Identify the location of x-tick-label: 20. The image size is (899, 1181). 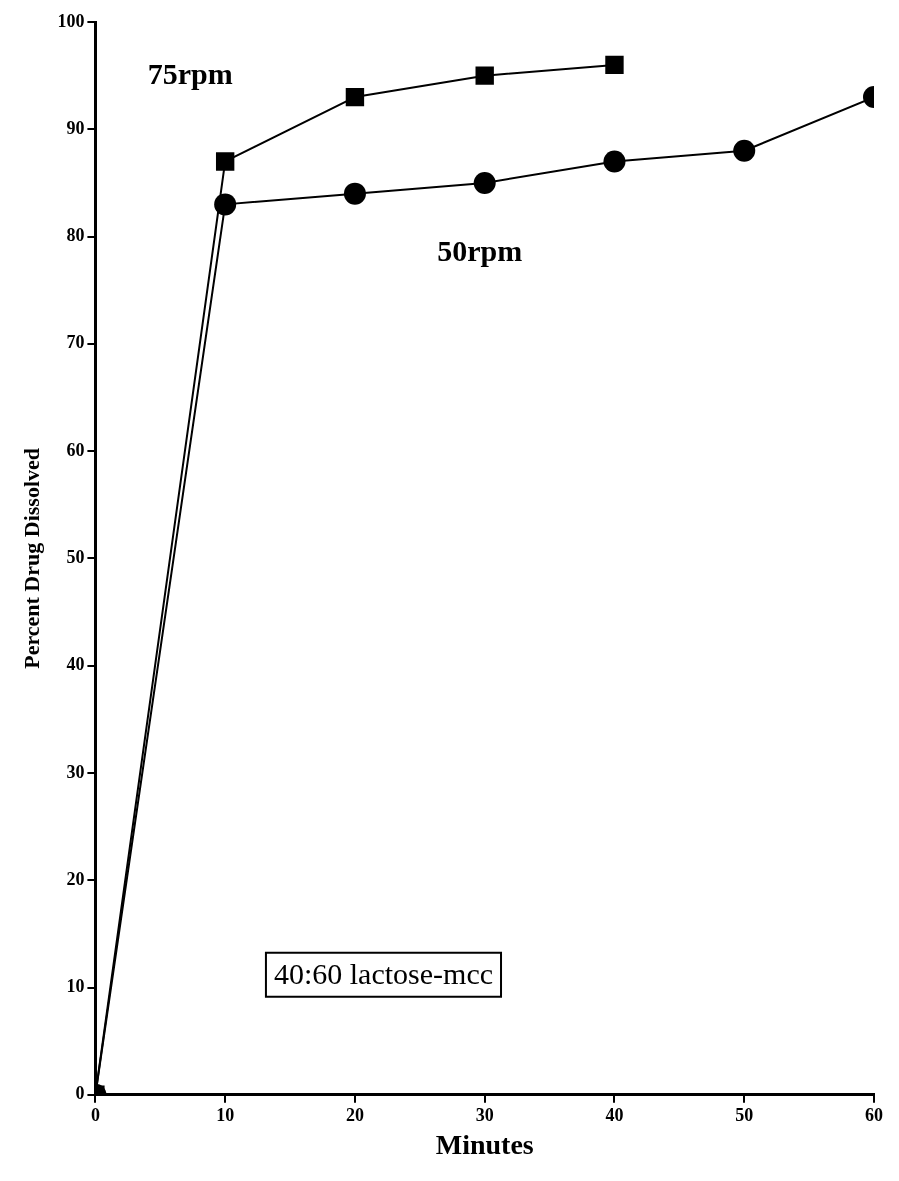
(354, 1115).